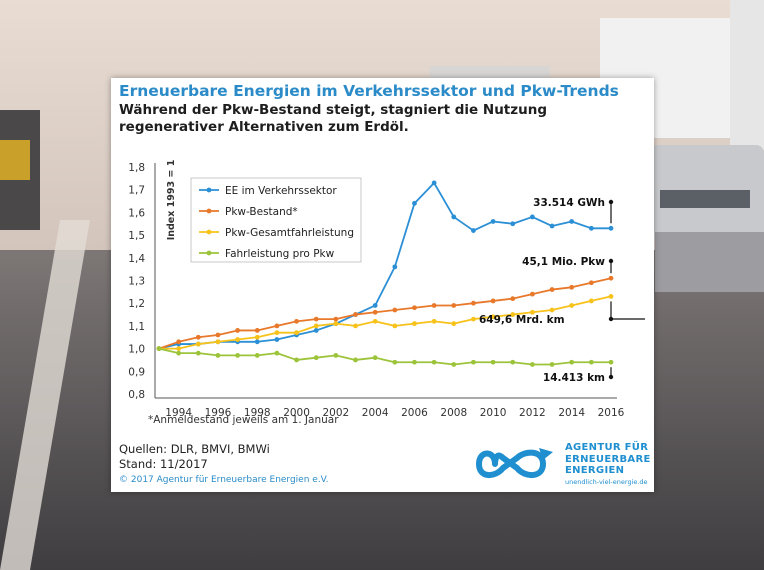 Image resolution: width=764 pixels, height=570 pixels. Describe the element at coordinates (595, 470) in the screenshot. I see `logo-line: ENERGIEN` at that location.